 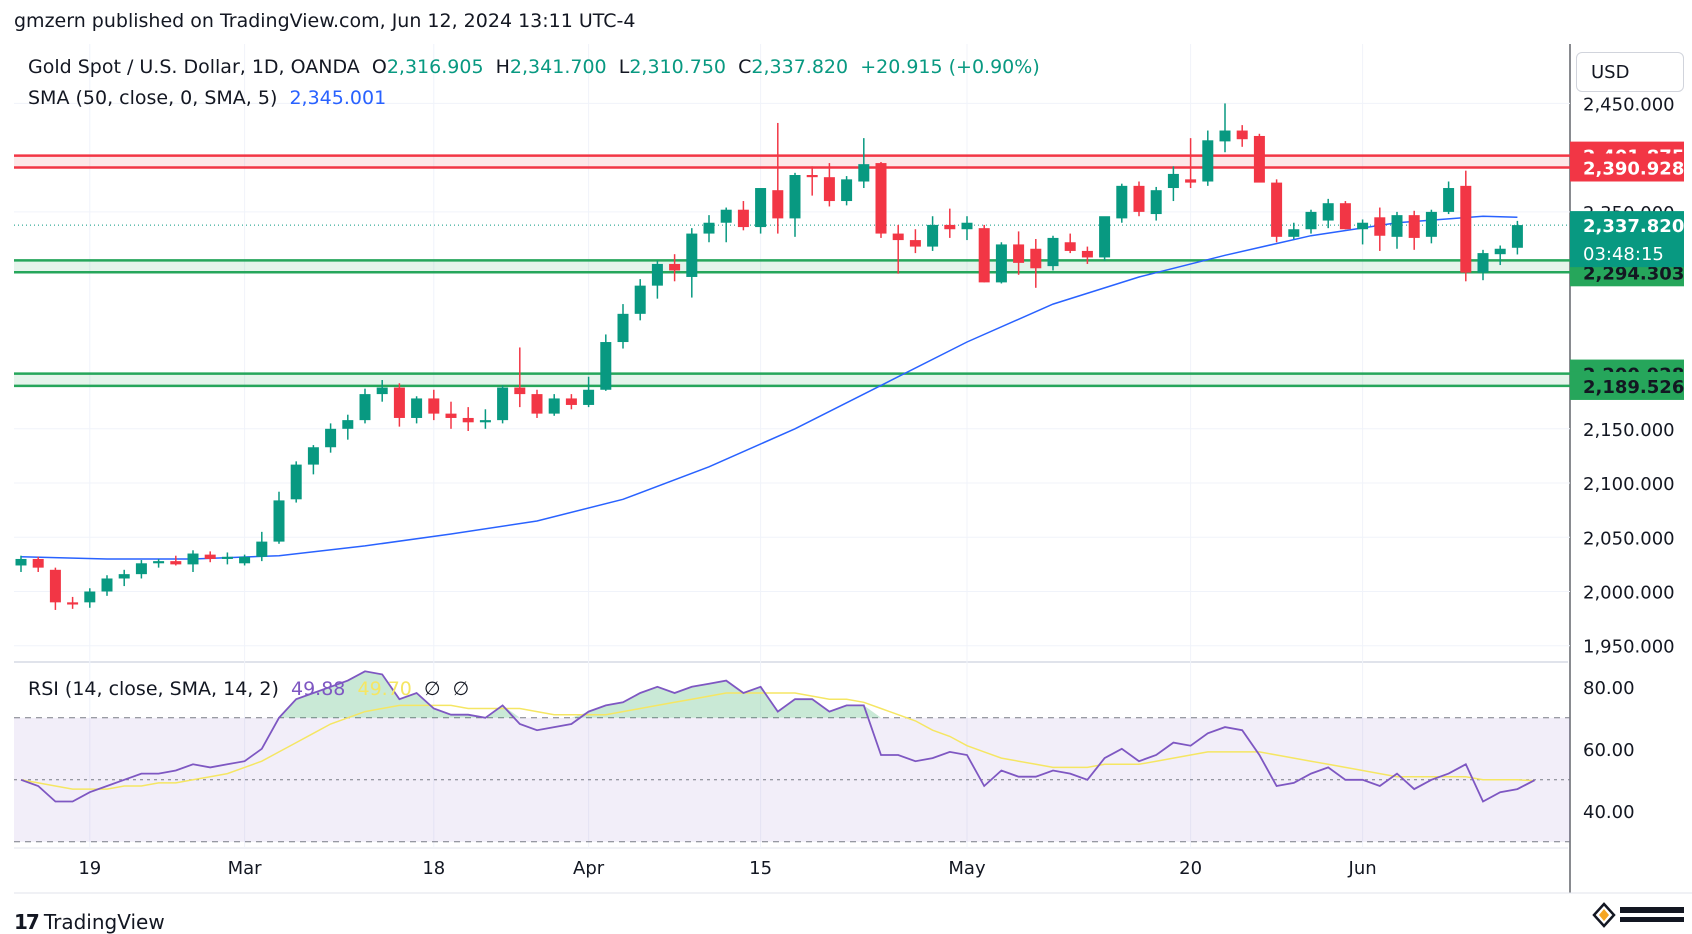 I want to click on time-tick-label: May, so click(x=967, y=868).